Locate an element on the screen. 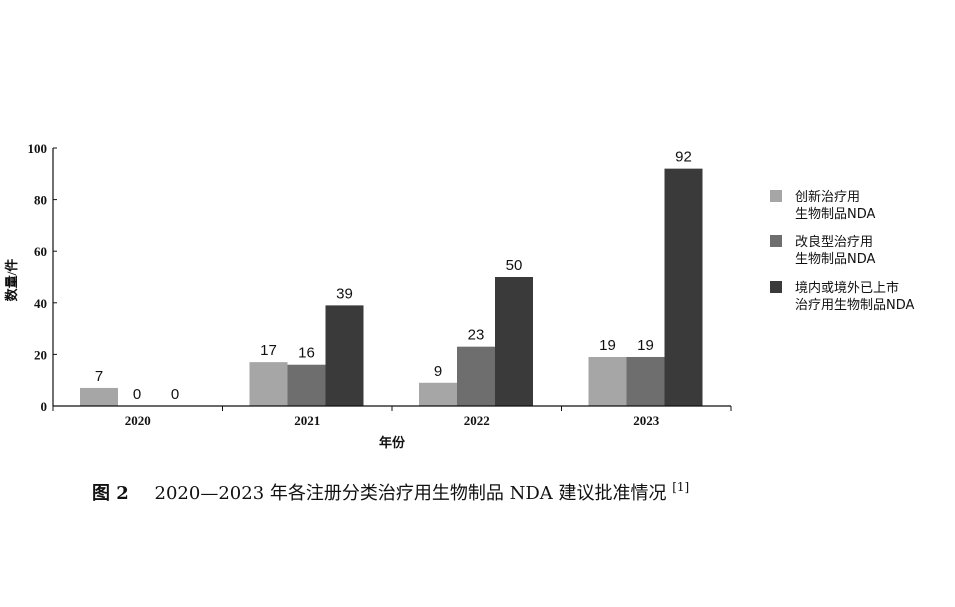 The width and height of the screenshot is (955, 607). y-tick-label: 40 is located at coordinates (40, 303).